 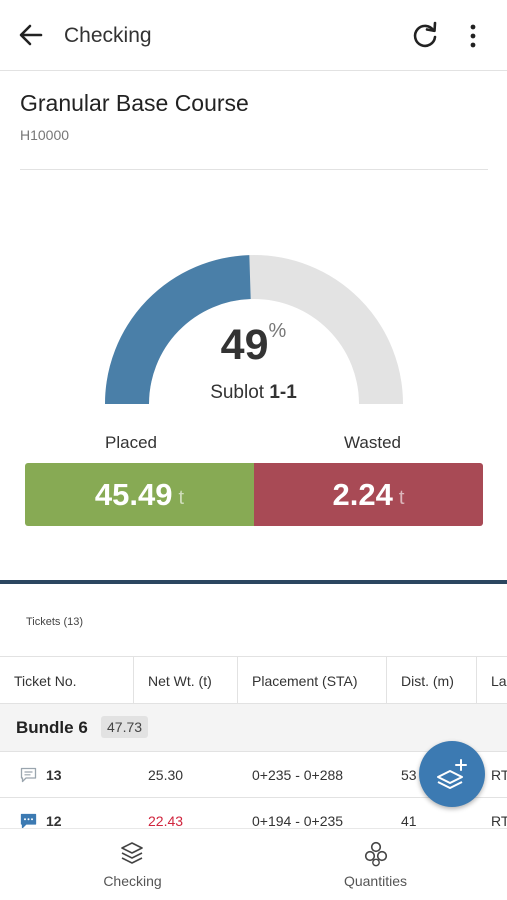 What do you see at coordinates (45, 135) in the screenshot?
I see `item-code: H10000` at bounding box center [45, 135].